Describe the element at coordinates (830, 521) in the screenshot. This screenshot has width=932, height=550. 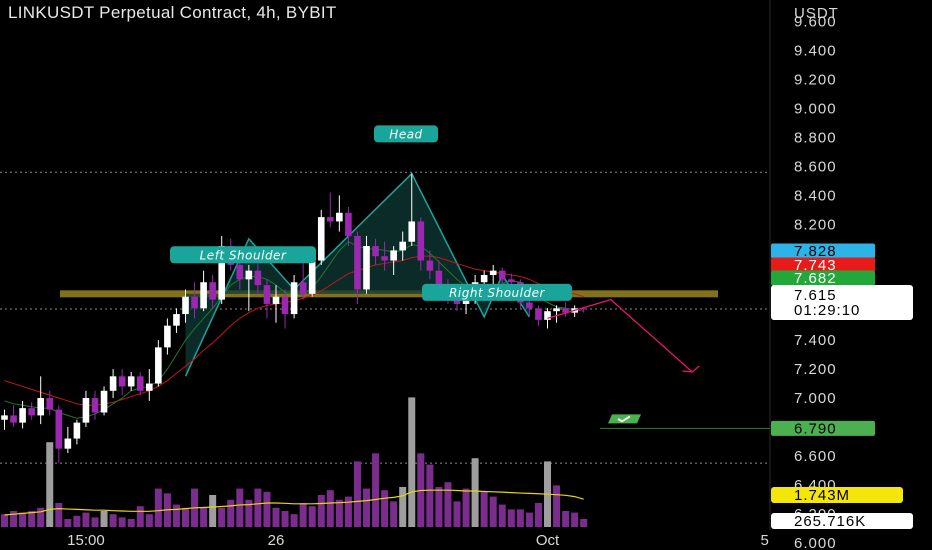
I see `volume-tag-value: 265.716K` at that location.